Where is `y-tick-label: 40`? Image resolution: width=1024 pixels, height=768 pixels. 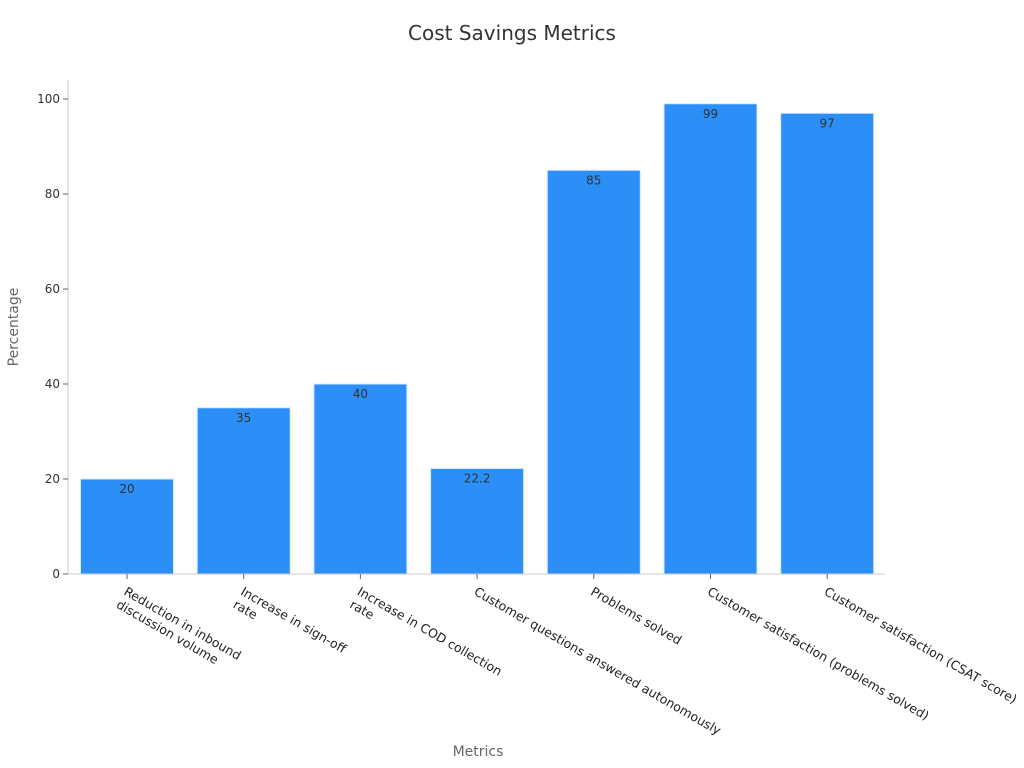 y-tick-label: 40 is located at coordinates (52, 384).